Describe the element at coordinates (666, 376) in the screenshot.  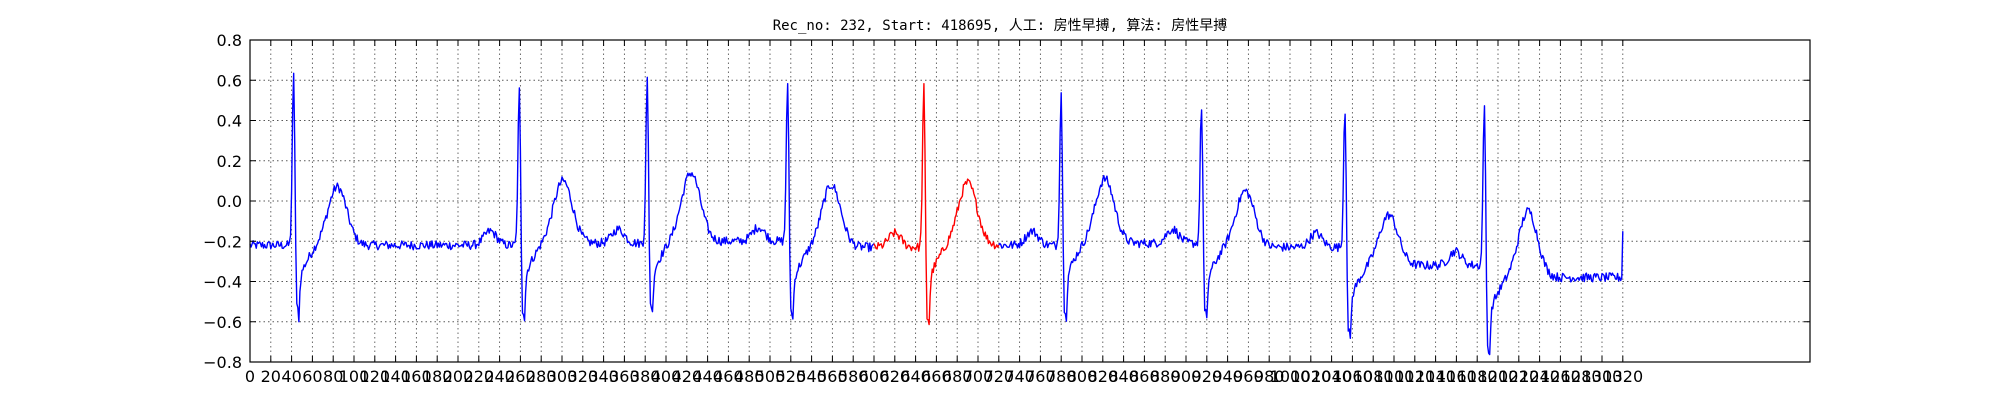
I see `x-tick-label: 400` at that location.